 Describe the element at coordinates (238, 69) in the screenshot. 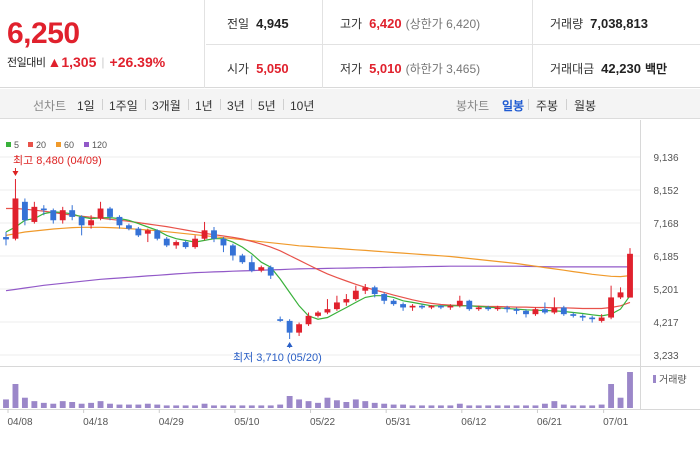

I see `open-label: 시가` at that location.